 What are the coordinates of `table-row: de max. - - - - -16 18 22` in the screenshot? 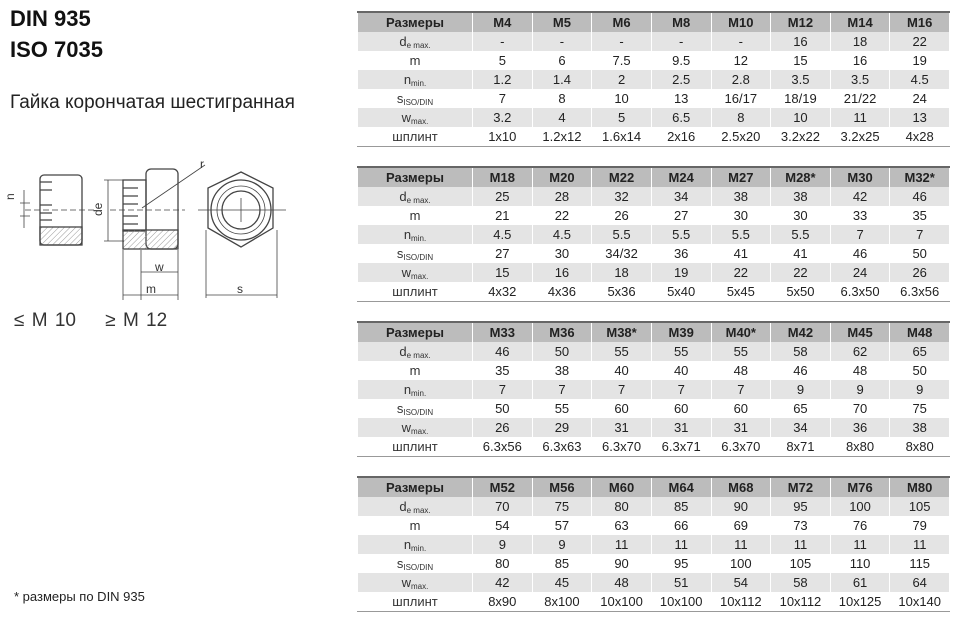 It's located at (653, 41).